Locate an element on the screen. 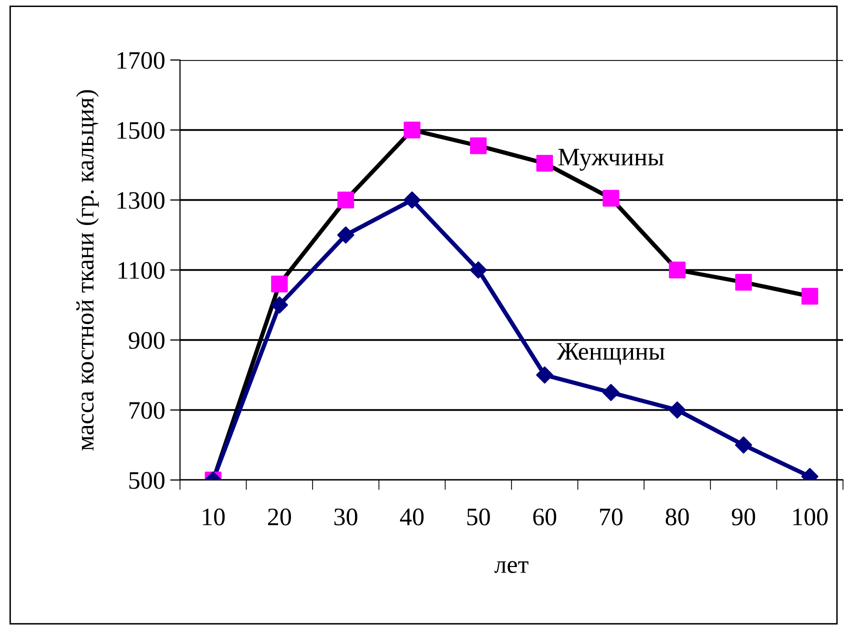 The image size is (848, 627). x-tick-label: 100 is located at coordinates (810, 517).